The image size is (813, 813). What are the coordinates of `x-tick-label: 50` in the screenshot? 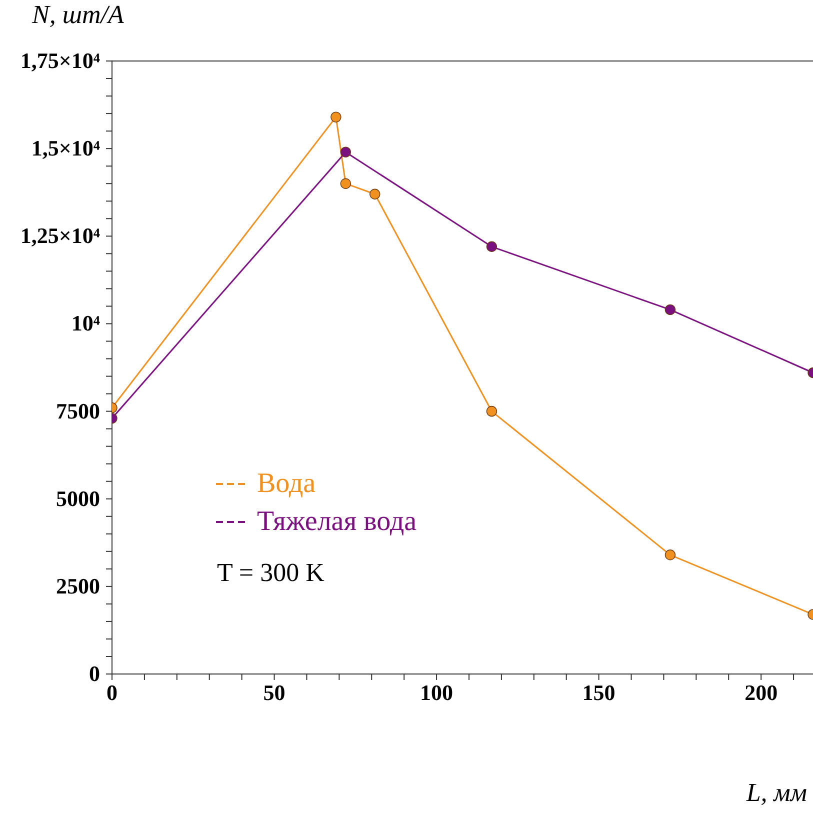 It's located at (274, 692).